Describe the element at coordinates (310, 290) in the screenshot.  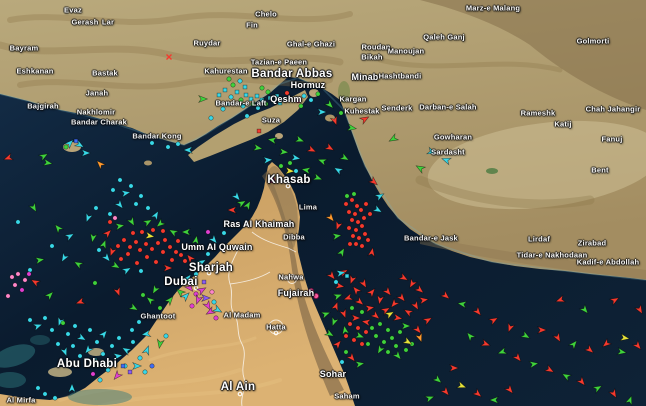
I see `port-marker` at that location.